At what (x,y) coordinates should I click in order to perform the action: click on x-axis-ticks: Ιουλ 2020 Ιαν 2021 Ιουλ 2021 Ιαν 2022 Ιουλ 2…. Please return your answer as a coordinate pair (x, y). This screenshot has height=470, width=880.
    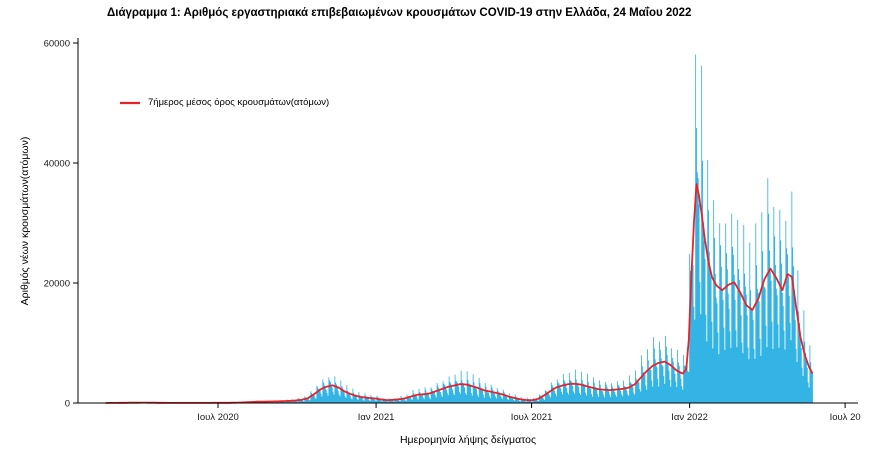
    Looking at the image, I should click on (529, 413).